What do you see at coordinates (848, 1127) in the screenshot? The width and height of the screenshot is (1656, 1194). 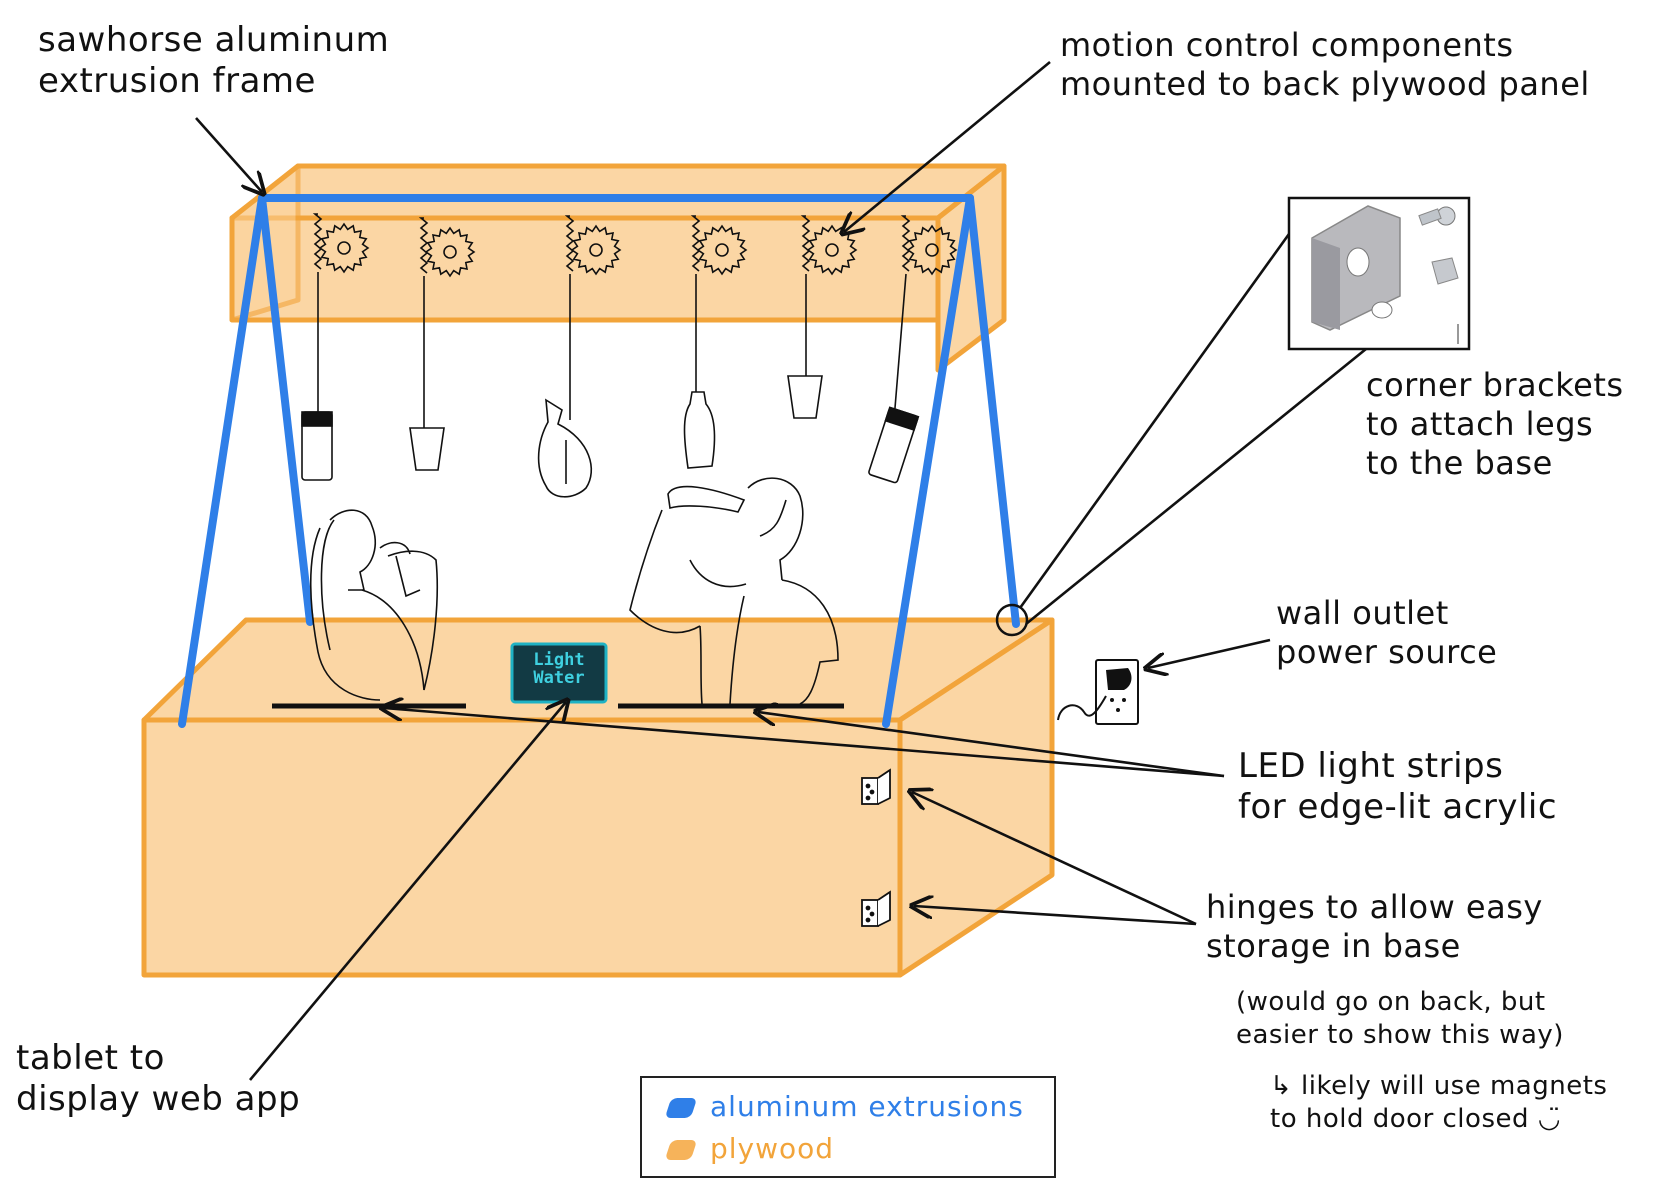 I see `legend: aluminum extrusions plywood` at bounding box center [848, 1127].